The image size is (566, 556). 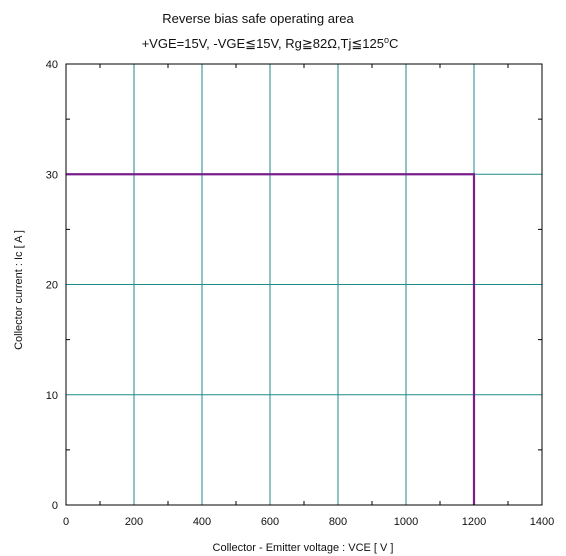 I want to click on chart-subtitle: +VGE=15V, -VGE≦15V, Rg≧82Ω,Tj≦125oC, so click(x=270, y=43).